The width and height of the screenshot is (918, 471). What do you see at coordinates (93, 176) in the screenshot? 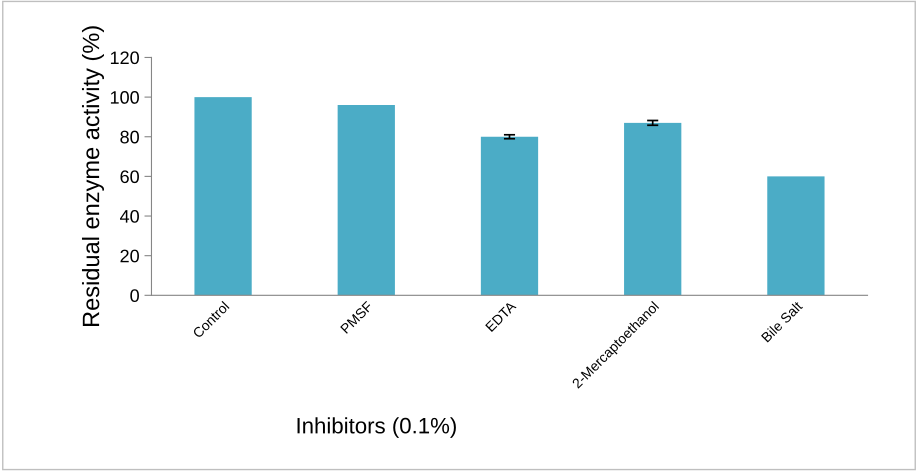
I see `y-axis-title: Residual enzyme activity (%)` at bounding box center [93, 176].